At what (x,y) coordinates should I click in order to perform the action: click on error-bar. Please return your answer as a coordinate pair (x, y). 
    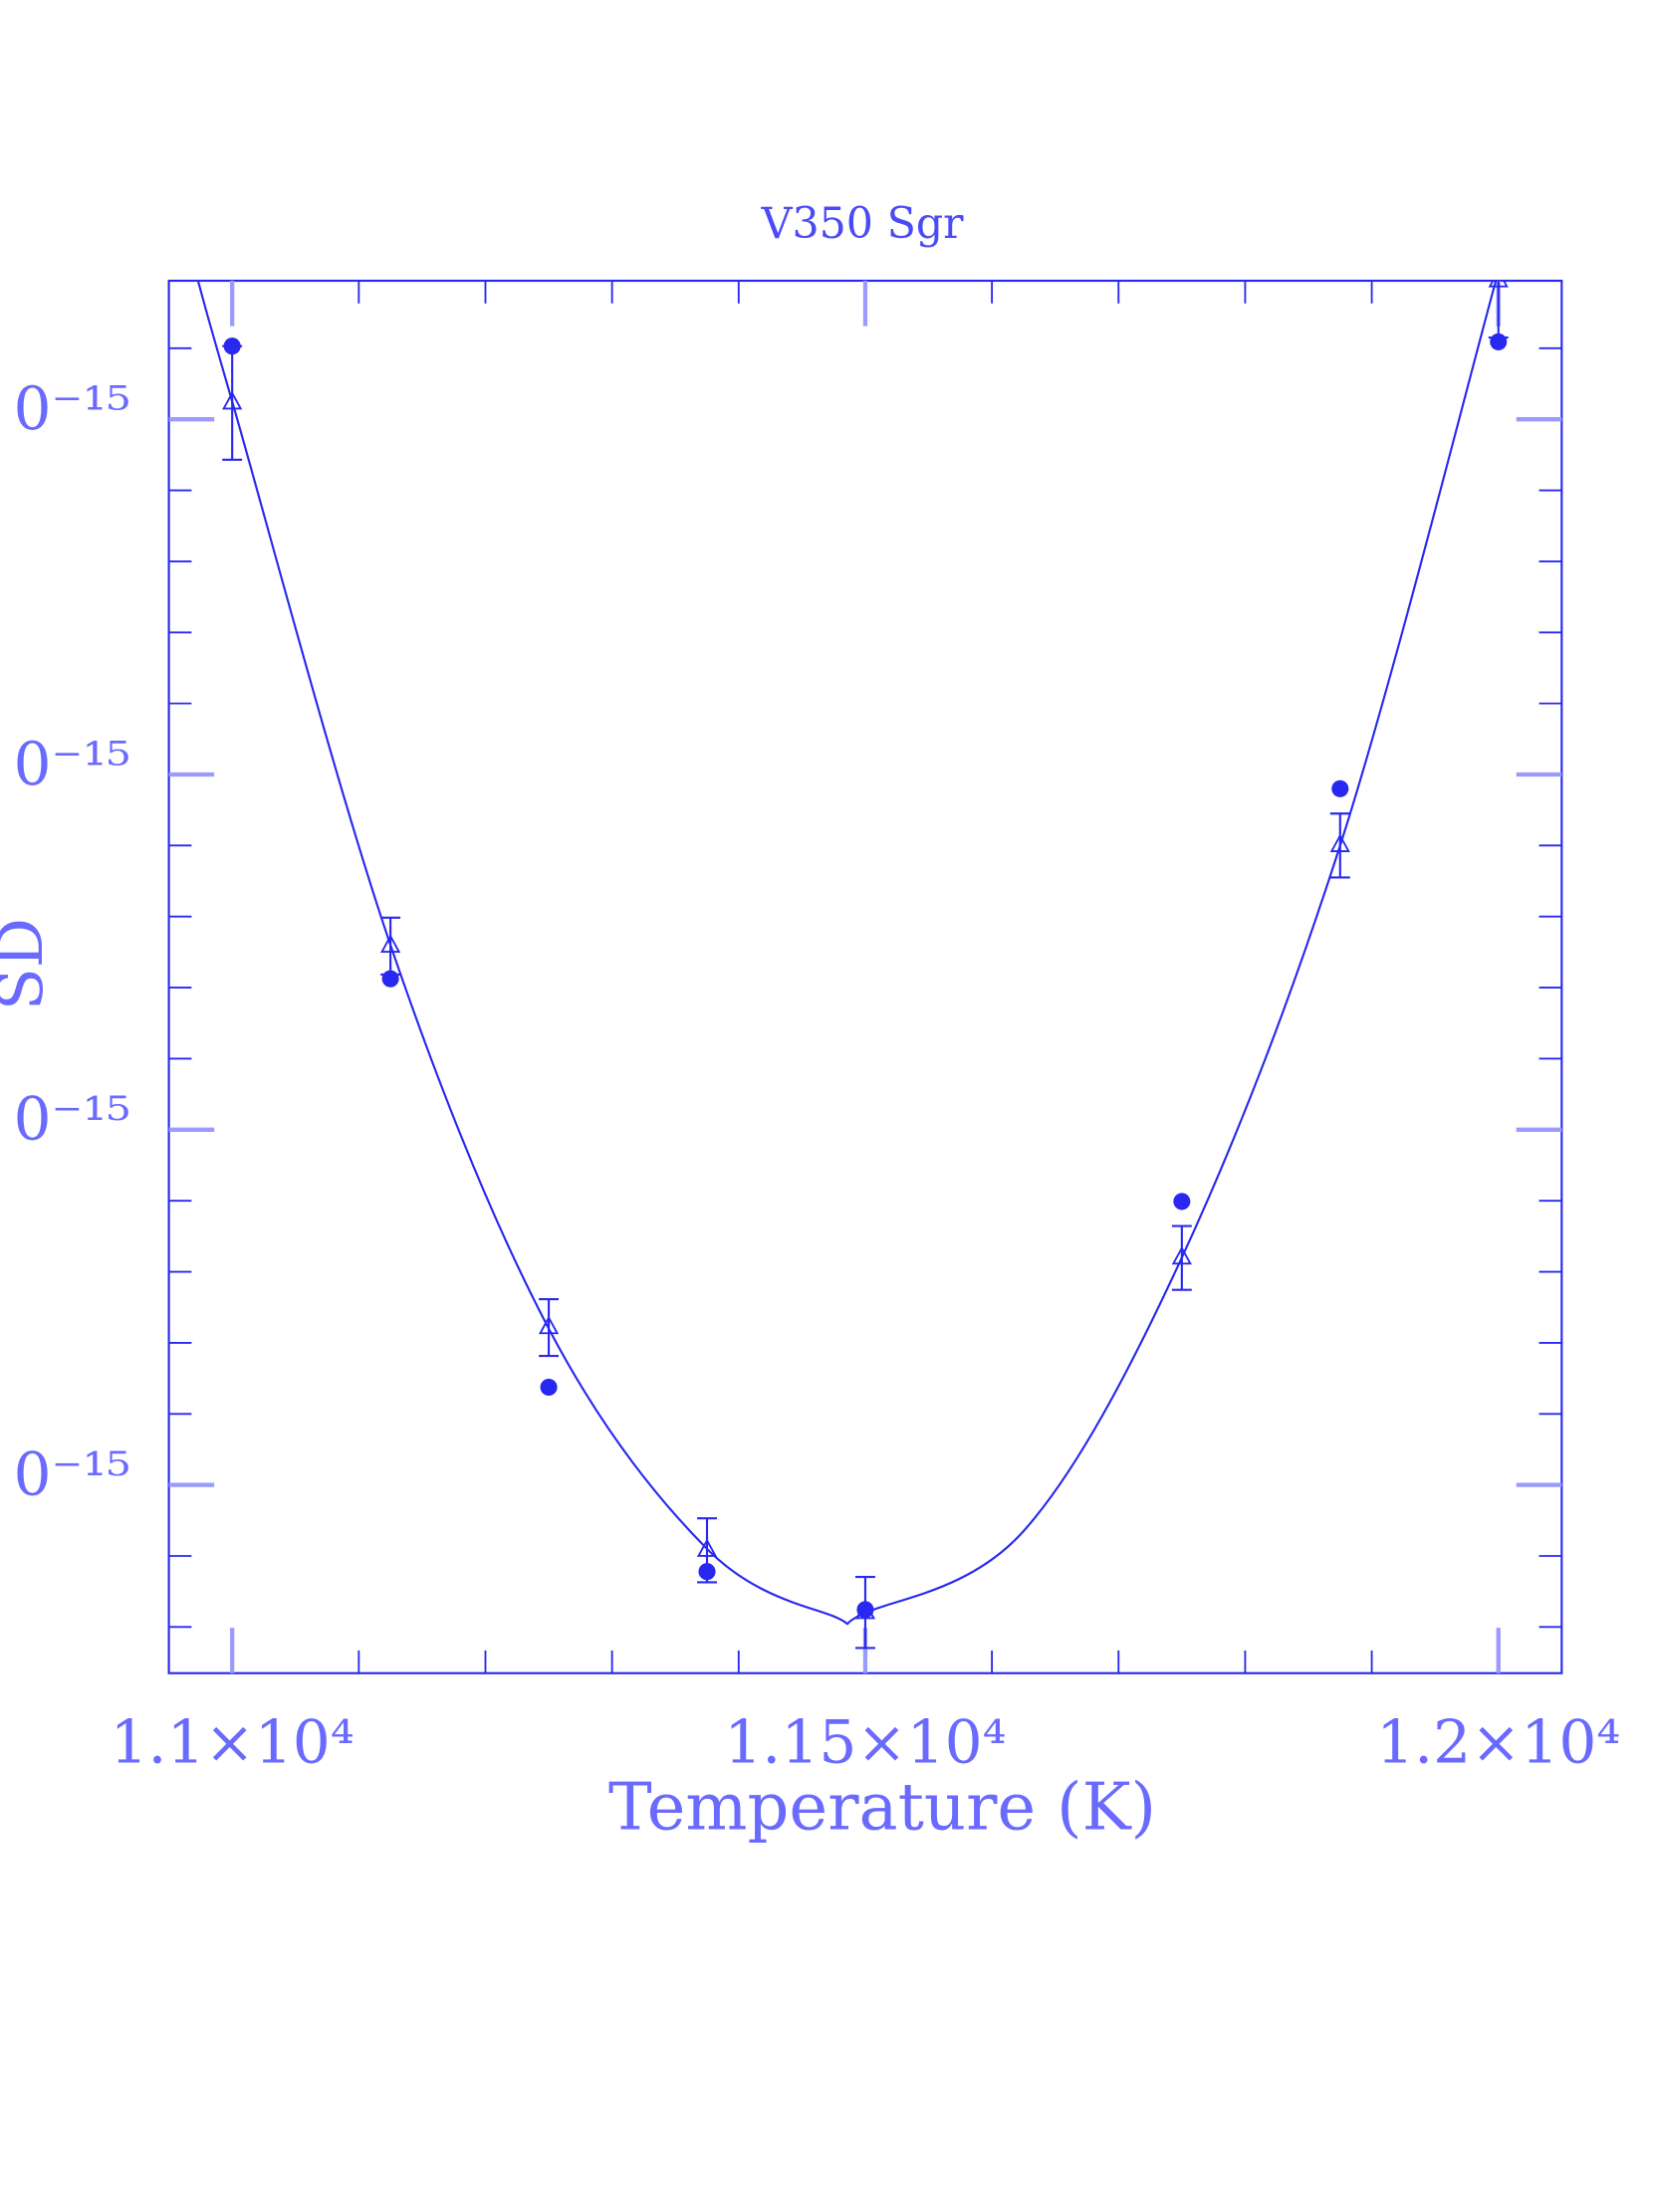
    Looking at the image, I should click on (1499, 310).